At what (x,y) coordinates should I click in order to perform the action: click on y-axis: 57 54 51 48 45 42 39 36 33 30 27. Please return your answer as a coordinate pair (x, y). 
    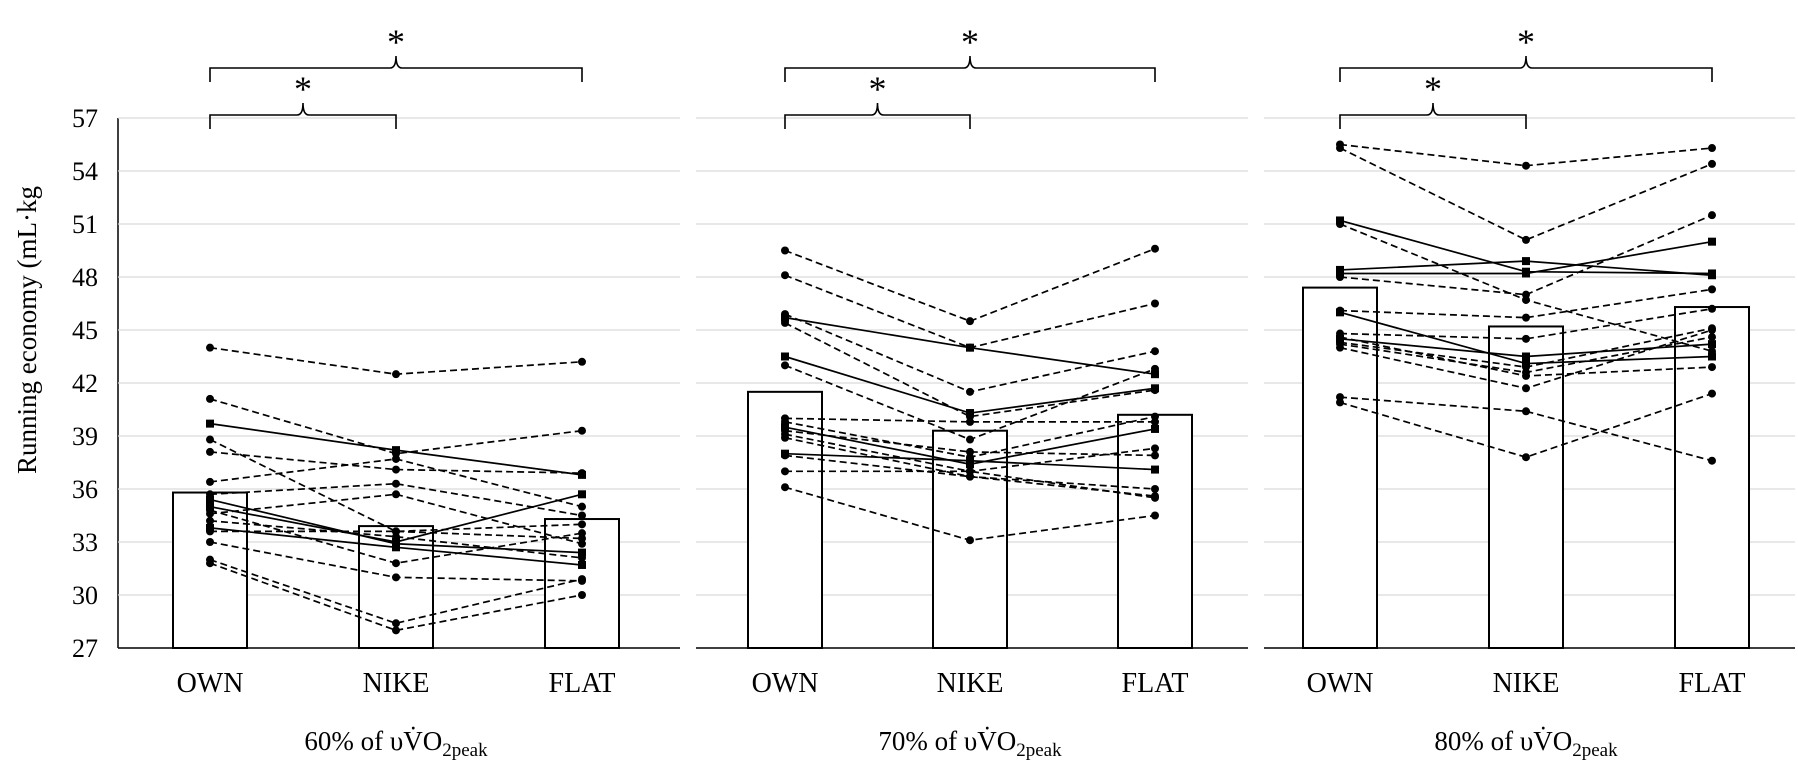
    Looking at the image, I should click on (95, 383).